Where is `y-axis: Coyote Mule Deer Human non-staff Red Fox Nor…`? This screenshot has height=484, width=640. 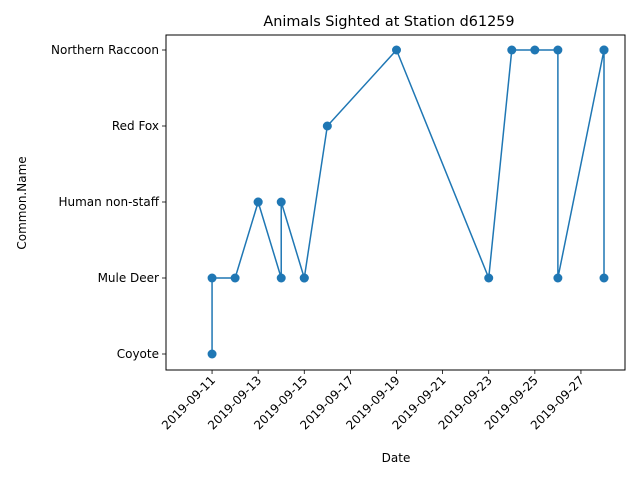 y-axis: Coyote Mule Deer Human non-staff Red Fox Nor… is located at coordinates (108, 202).